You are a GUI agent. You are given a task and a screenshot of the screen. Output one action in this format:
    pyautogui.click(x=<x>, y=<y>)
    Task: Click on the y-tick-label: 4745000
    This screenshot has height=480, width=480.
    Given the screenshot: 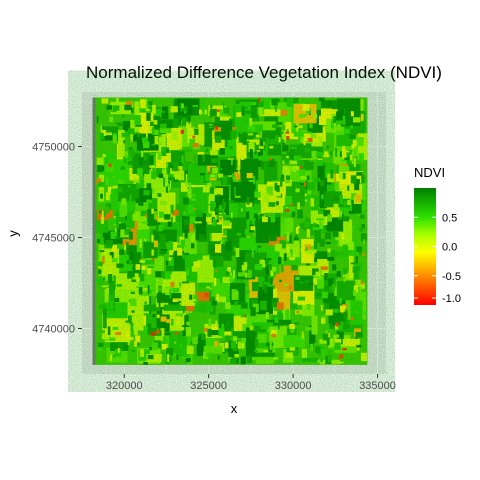 What is the action you would take?
    pyautogui.click(x=53, y=239)
    